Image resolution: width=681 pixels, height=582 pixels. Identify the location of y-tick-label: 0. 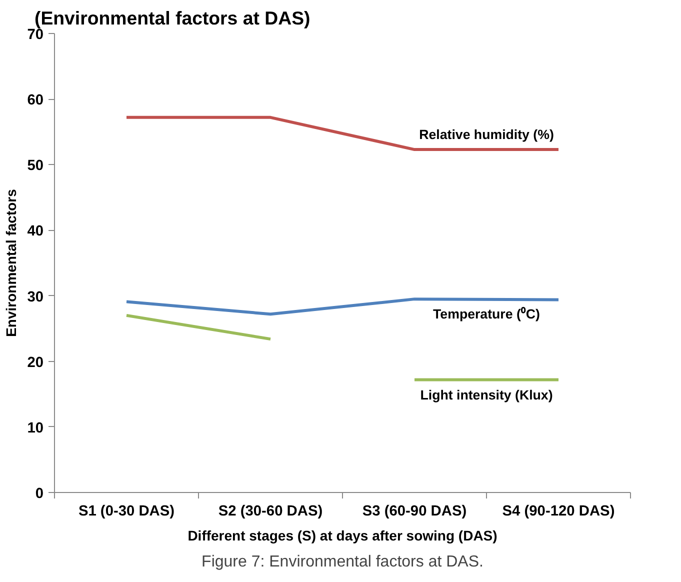
(39, 494).